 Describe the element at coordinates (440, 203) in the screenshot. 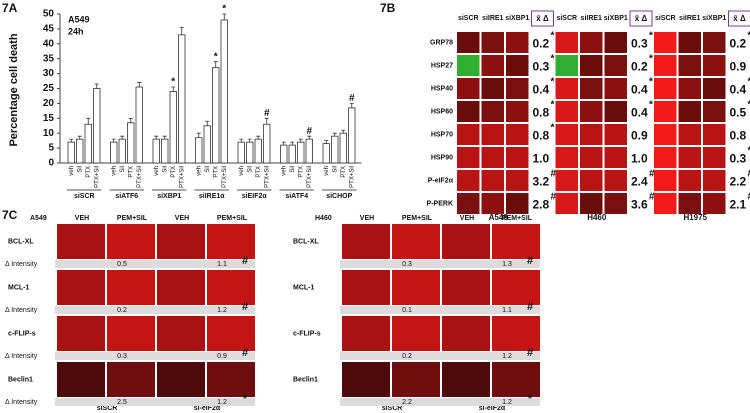

I see `row-label: P-PERK` at that location.